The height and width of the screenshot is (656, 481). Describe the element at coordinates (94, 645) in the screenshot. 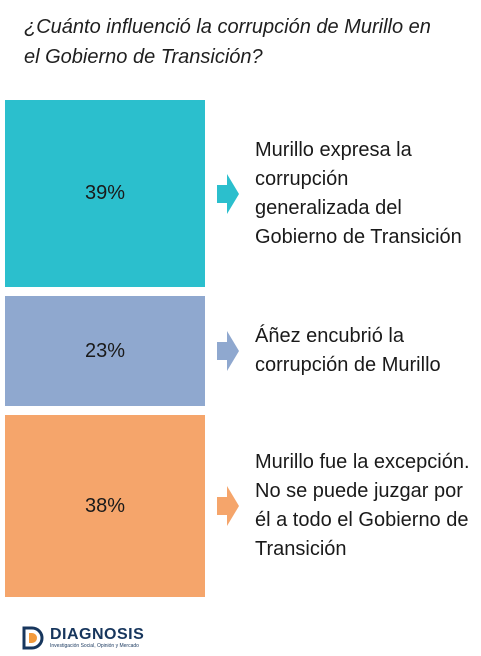

I see `logo-tagline: Investigación Social, Opinión y Mercado` at that location.